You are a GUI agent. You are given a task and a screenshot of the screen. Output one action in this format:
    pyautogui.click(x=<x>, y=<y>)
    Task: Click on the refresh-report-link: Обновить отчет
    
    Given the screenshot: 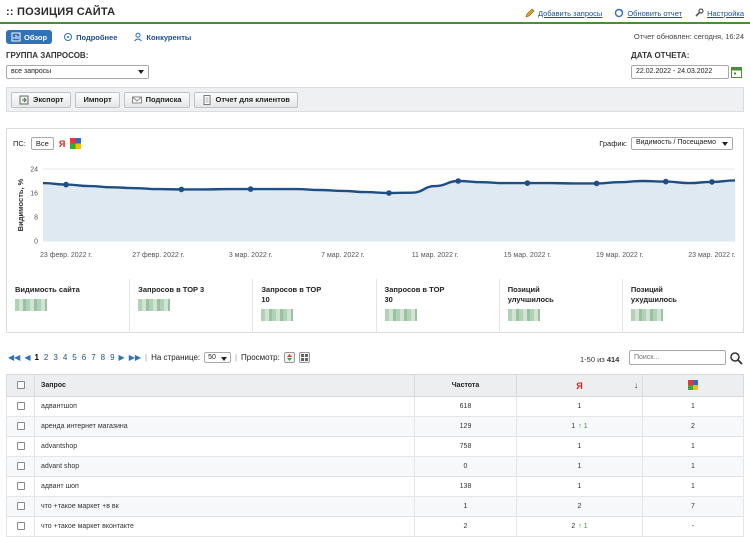 What is the action you would take?
    pyautogui.click(x=648, y=13)
    